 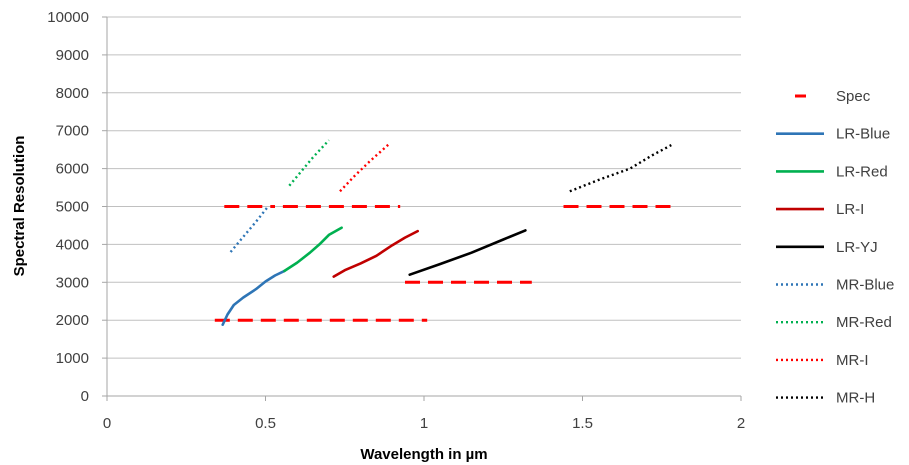 I want to click on series-line-mr-i, so click(x=364, y=168).